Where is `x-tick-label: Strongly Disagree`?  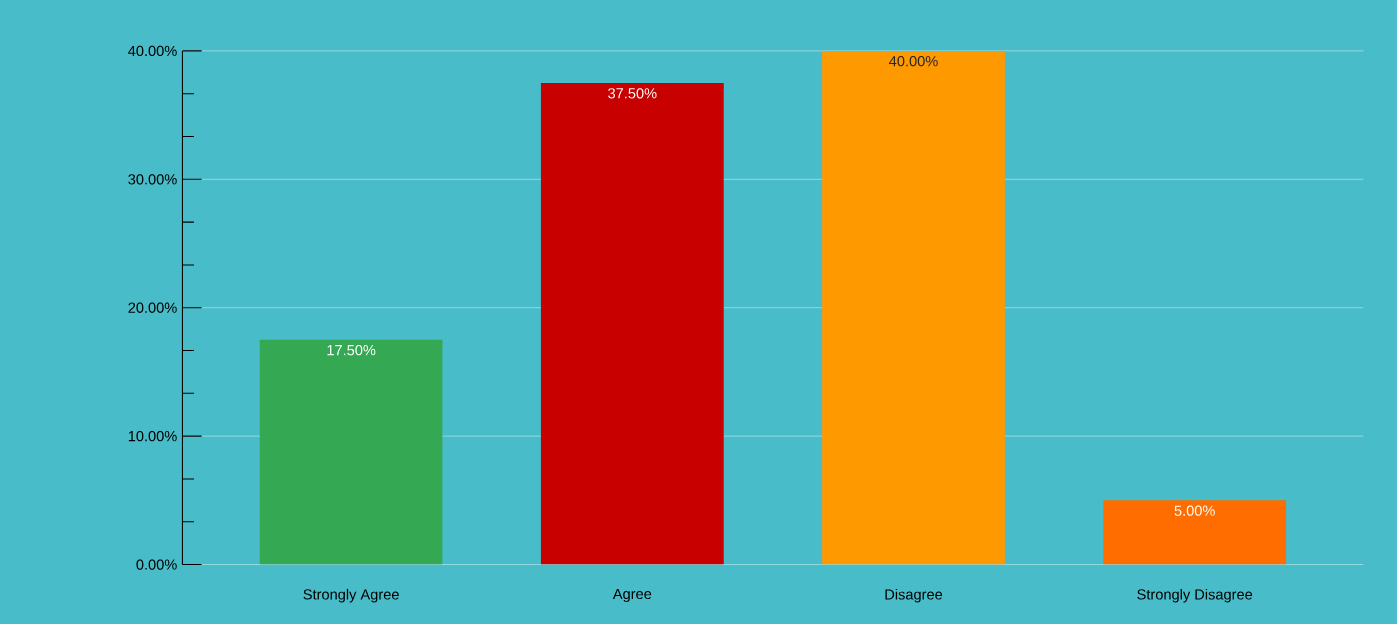 x-tick-label: Strongly Disagree is located at coordinates (1195, 595).